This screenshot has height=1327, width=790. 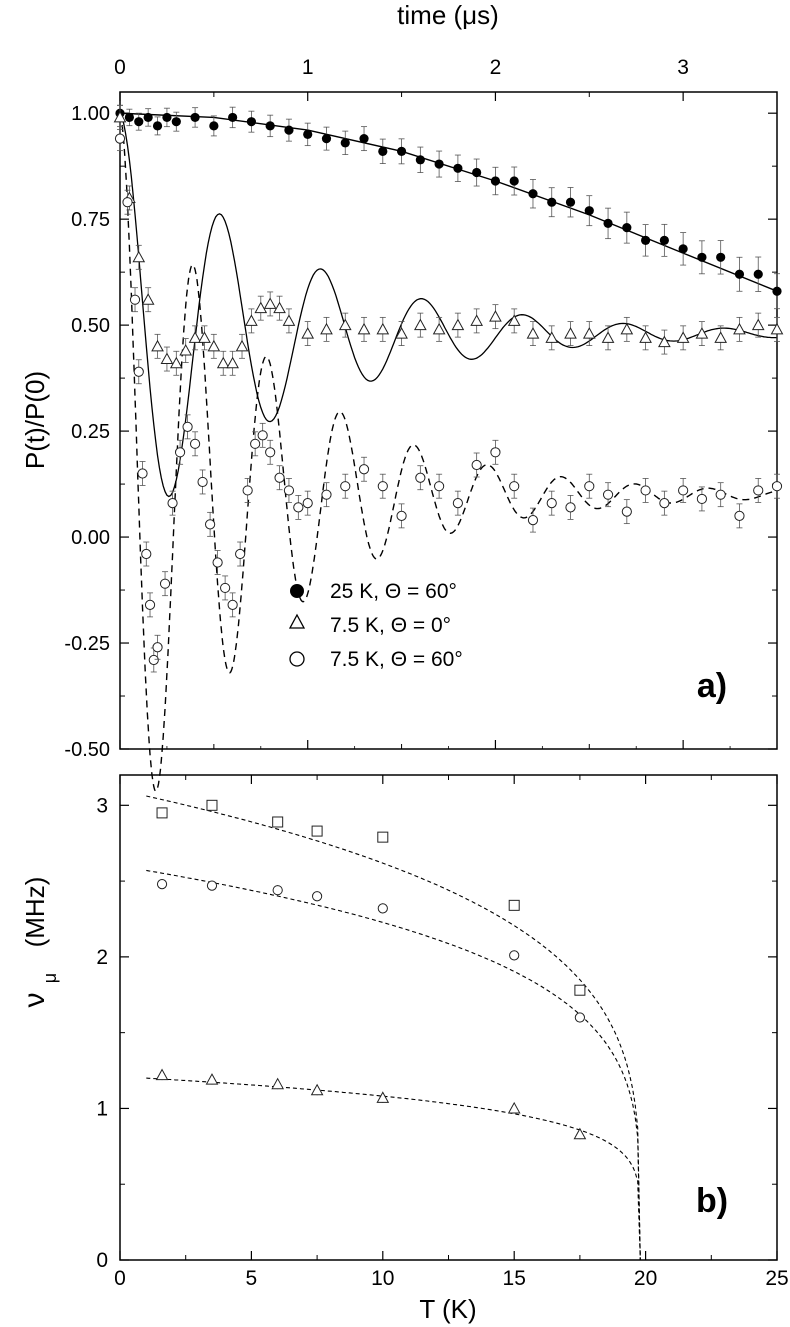 What do you see at coordinates (102, 805) in the screenshot?
I see `y-tick-label: 3` at bounding box center [102, 805].